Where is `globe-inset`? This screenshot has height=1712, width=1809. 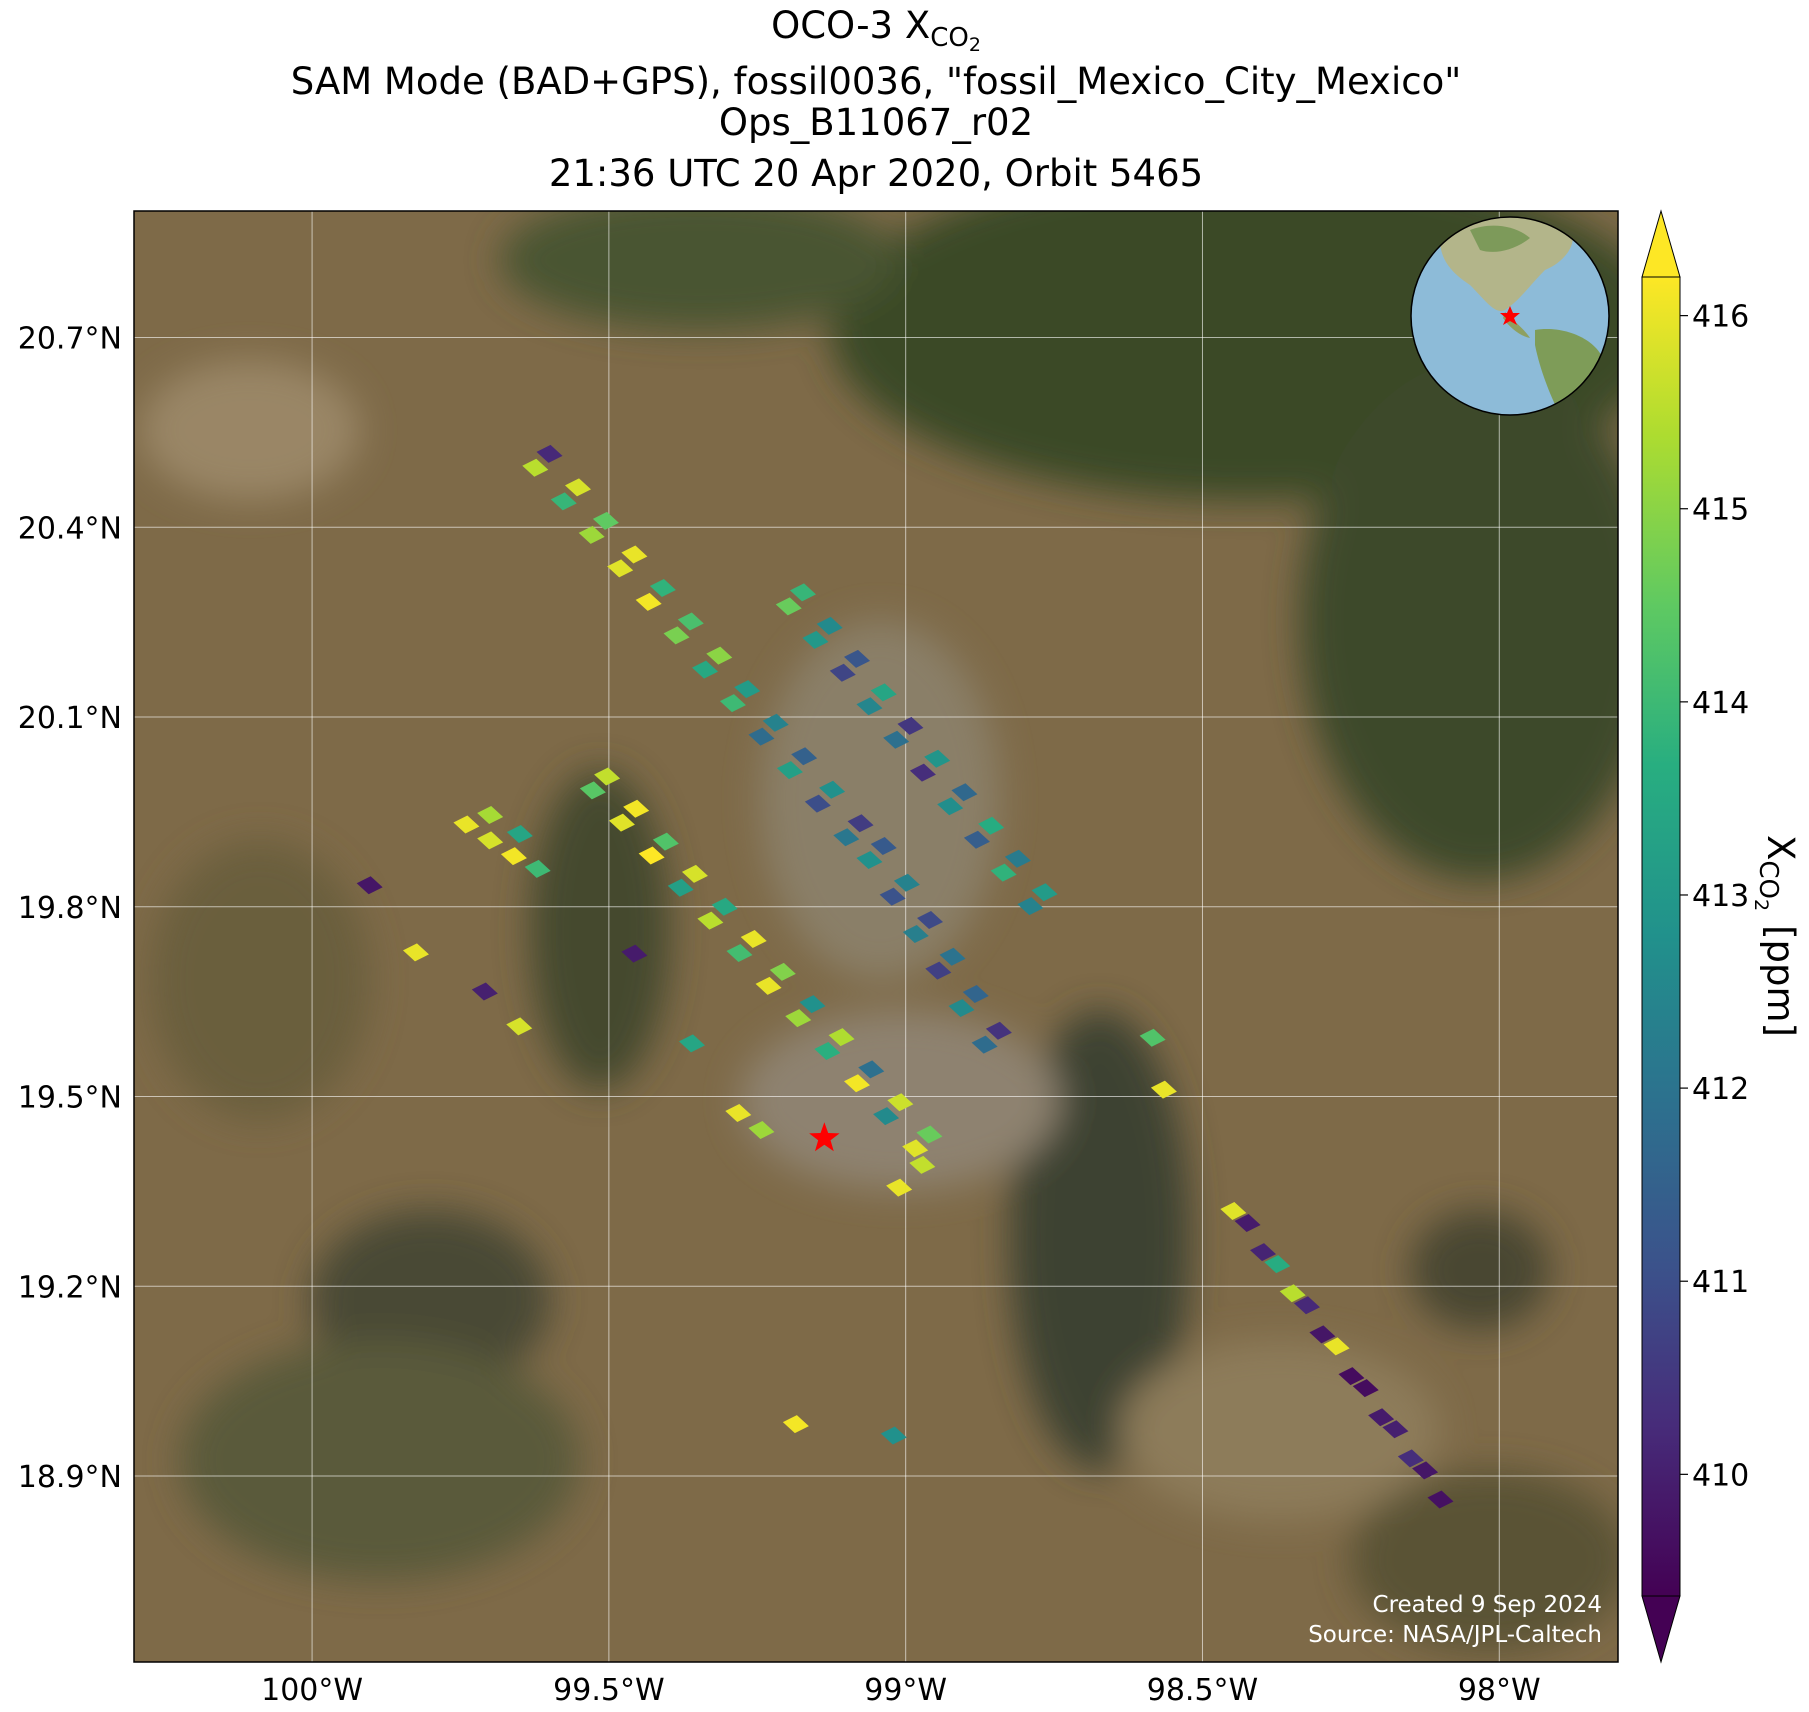
globe-inset is located at coordinates (1510, 316).